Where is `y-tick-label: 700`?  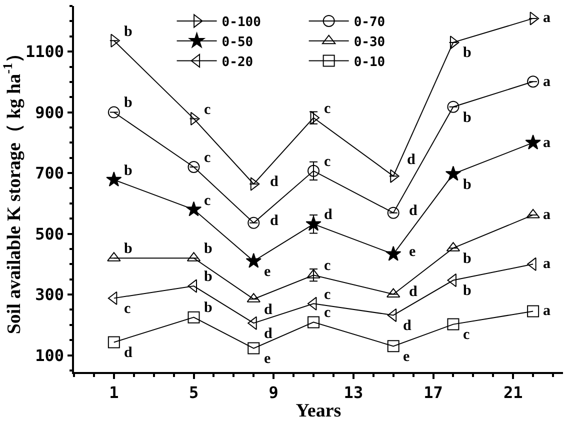 y-tick-label: 700 is located at coordinates (49, 173).